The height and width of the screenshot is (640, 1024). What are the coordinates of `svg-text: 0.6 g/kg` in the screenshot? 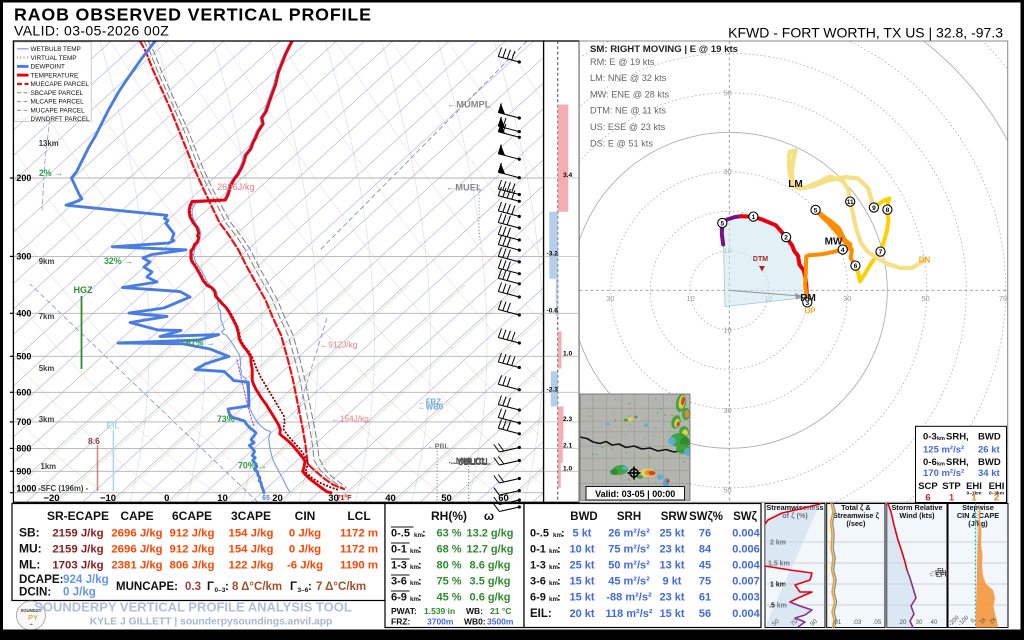 It's located at (490, 598).